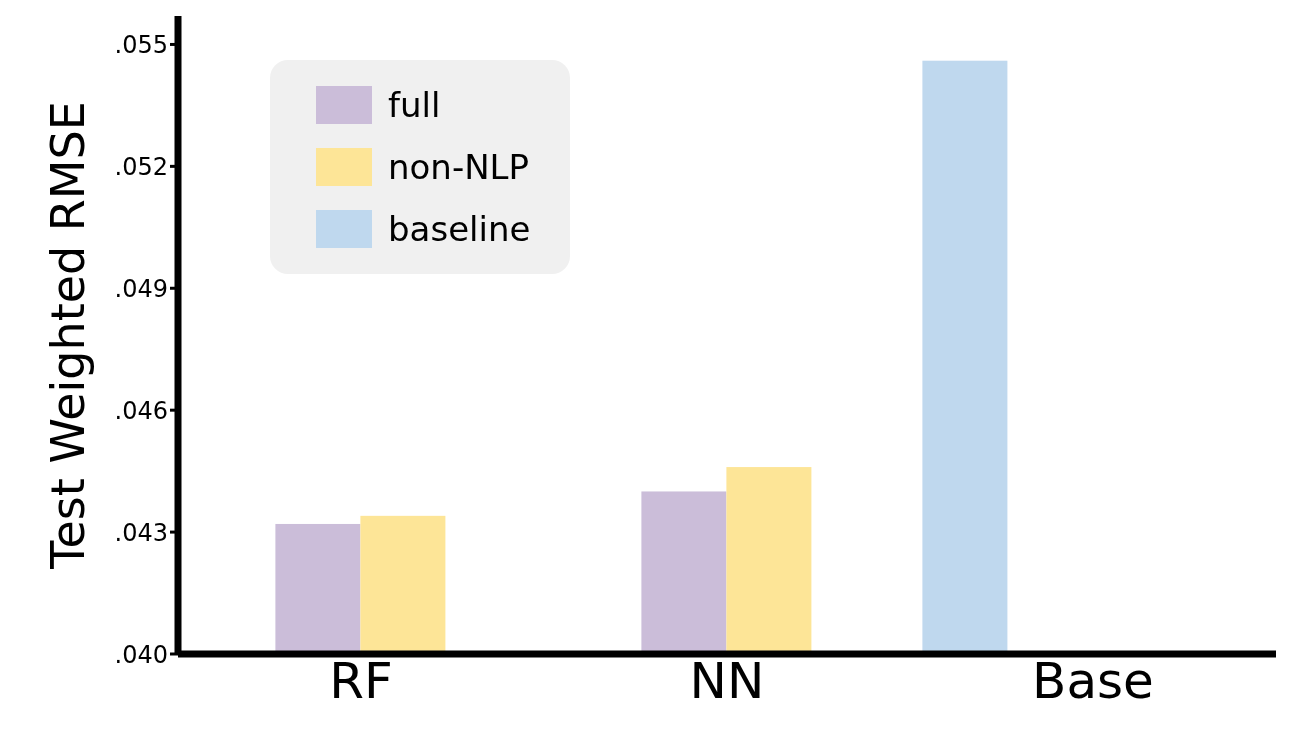  Describe the element at coordinates (141, 654) in the screenshot. I see `y-tick-label: .040` at that location.